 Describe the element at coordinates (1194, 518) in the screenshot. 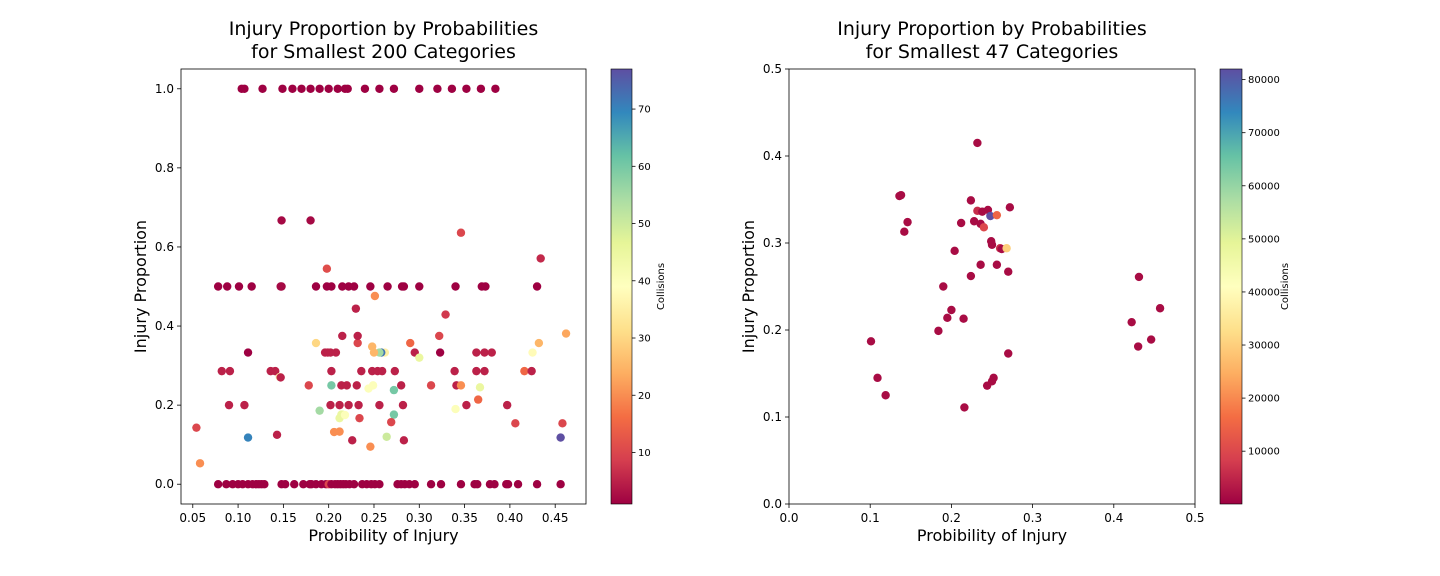

I see `x-tick-label: 0.5` at that location.